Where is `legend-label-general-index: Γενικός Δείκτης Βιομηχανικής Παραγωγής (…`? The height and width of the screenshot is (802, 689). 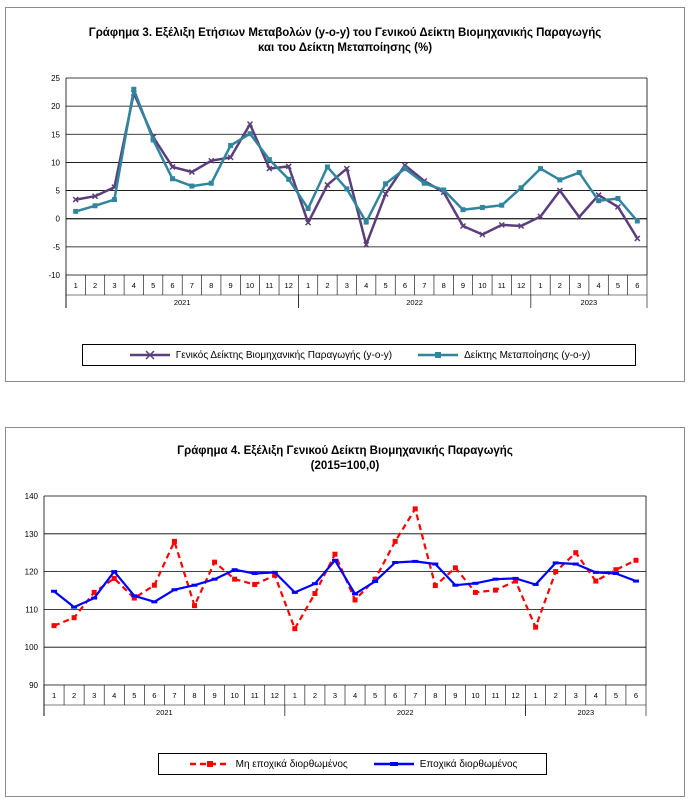
legend-label-general-index: Γενικός Δείκτης Βιομηχανικής Παραγωγής (… is located at coordinates (284, 355).